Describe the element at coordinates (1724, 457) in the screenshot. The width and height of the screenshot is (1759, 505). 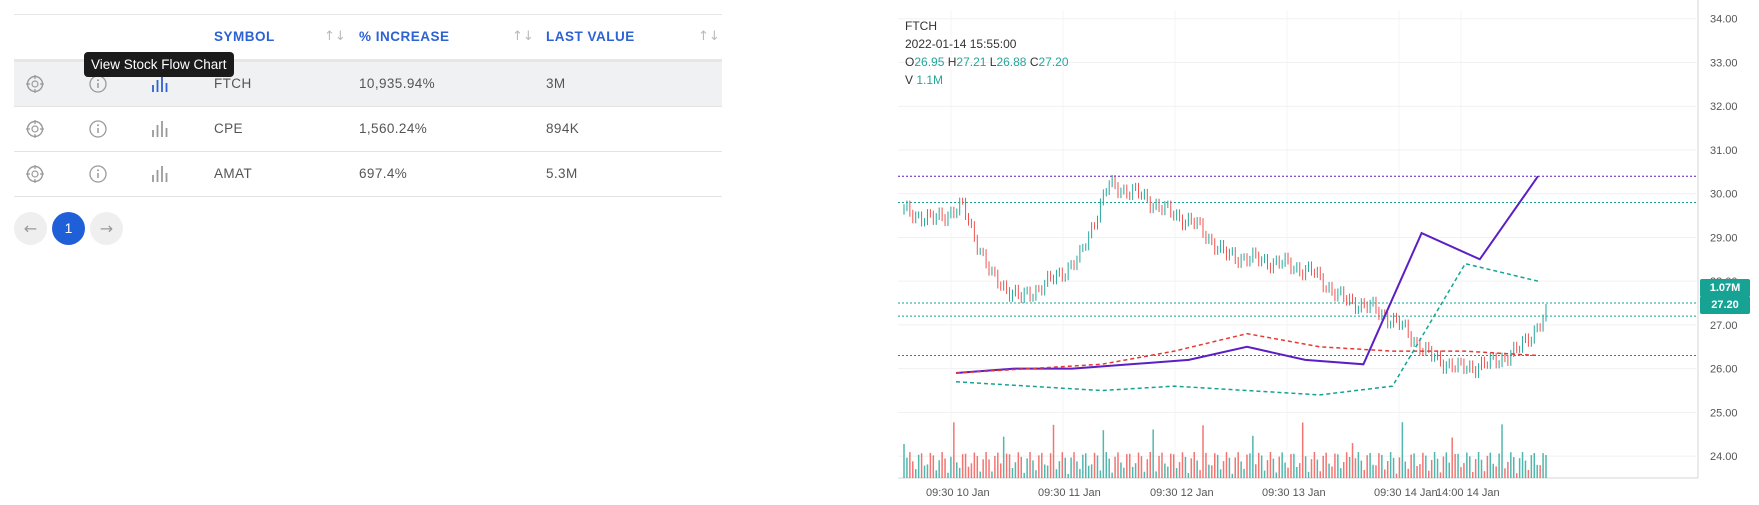
I see `y-tick-label: 24.00` at that location.